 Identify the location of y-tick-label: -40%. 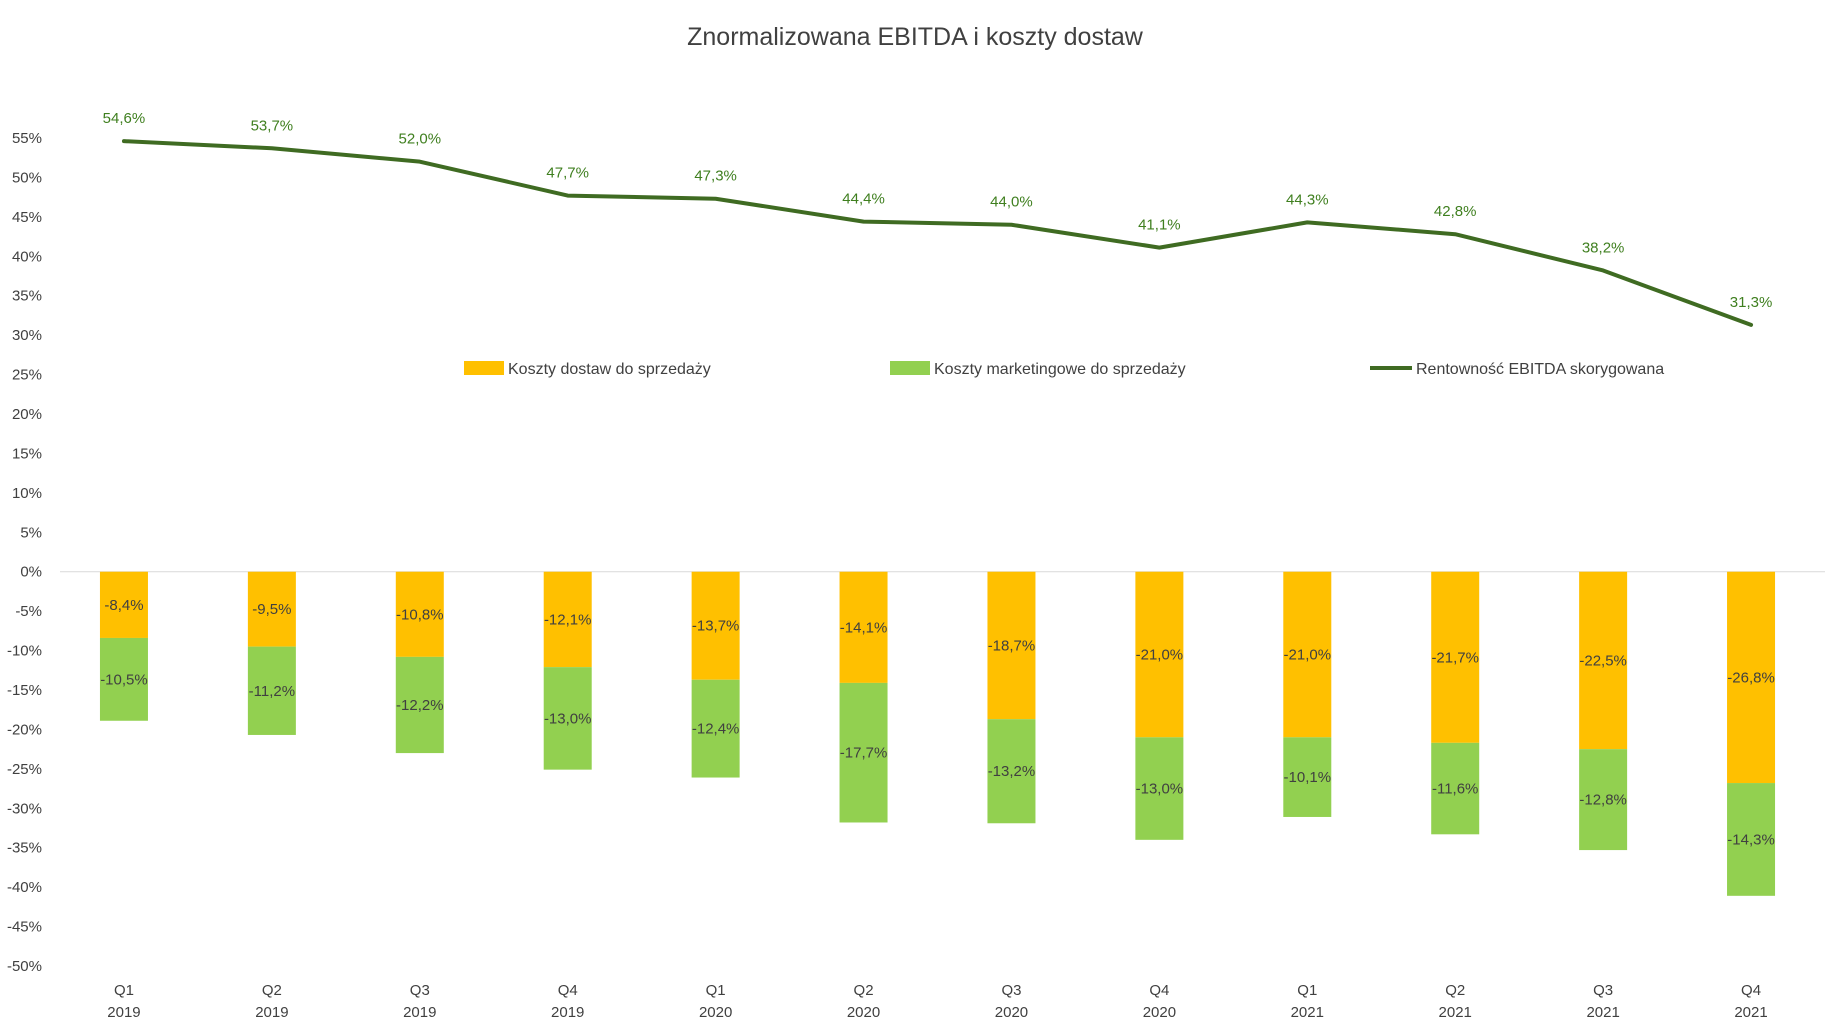
(24, 887).